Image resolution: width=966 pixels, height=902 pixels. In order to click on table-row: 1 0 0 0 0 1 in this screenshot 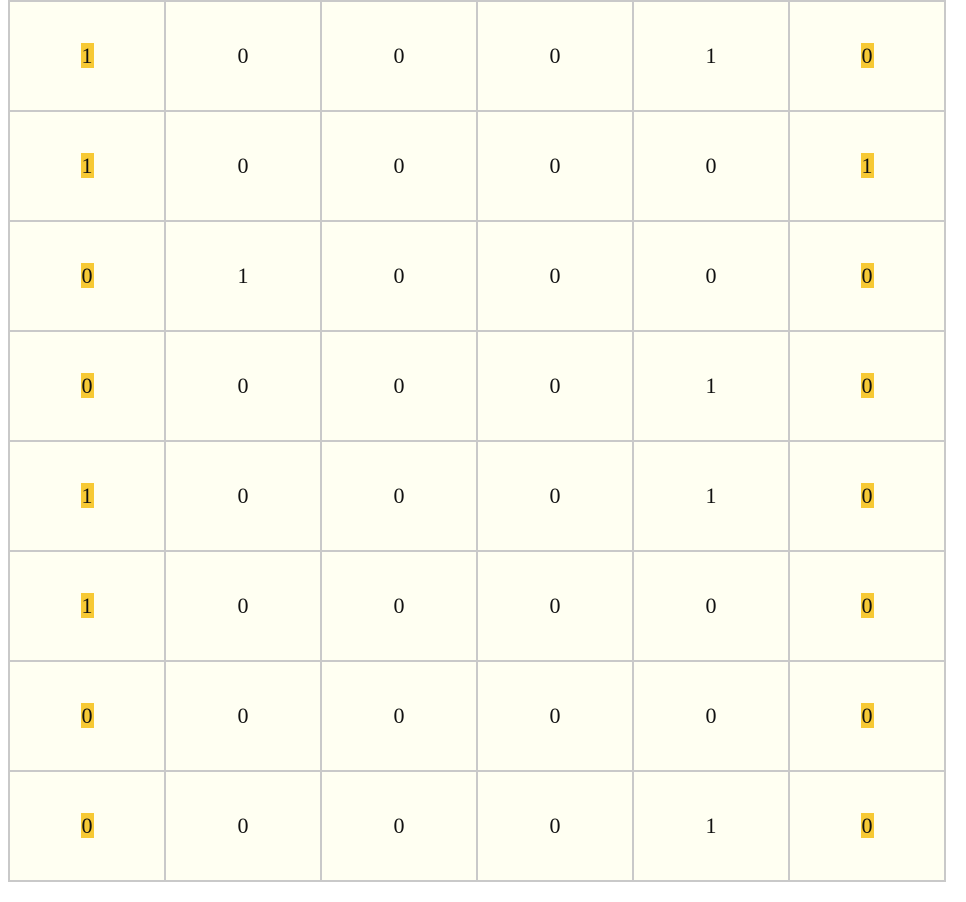, I will do `click(477, 166)`.